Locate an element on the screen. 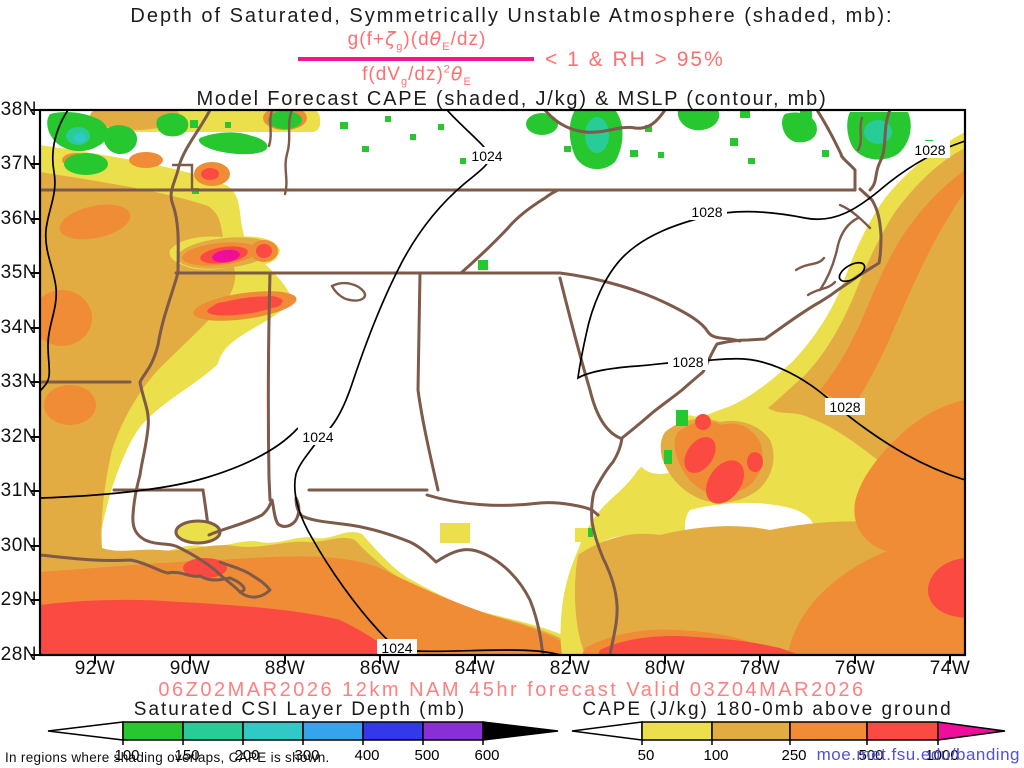  formula-fraction-bar is located at coordinates (416, 59).